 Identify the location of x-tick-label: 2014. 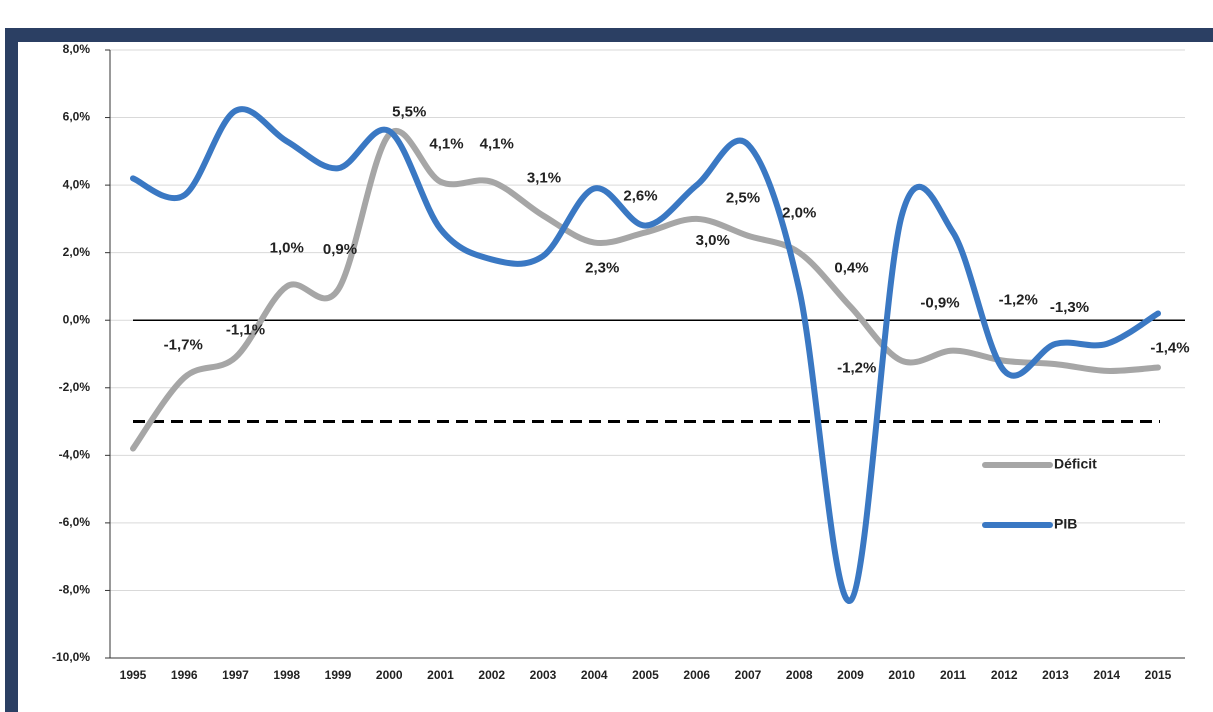
(1106, 675).